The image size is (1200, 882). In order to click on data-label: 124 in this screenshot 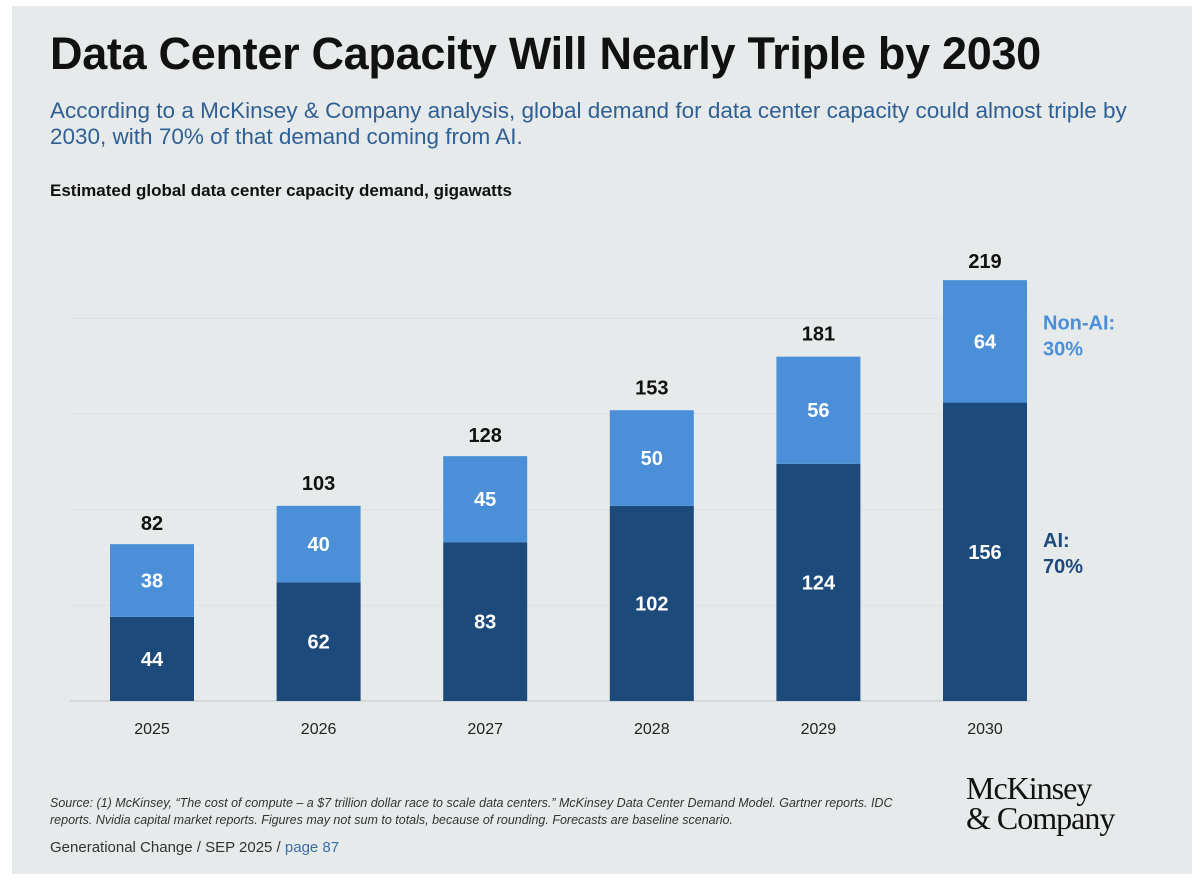, I will do `click(819, 583)`.